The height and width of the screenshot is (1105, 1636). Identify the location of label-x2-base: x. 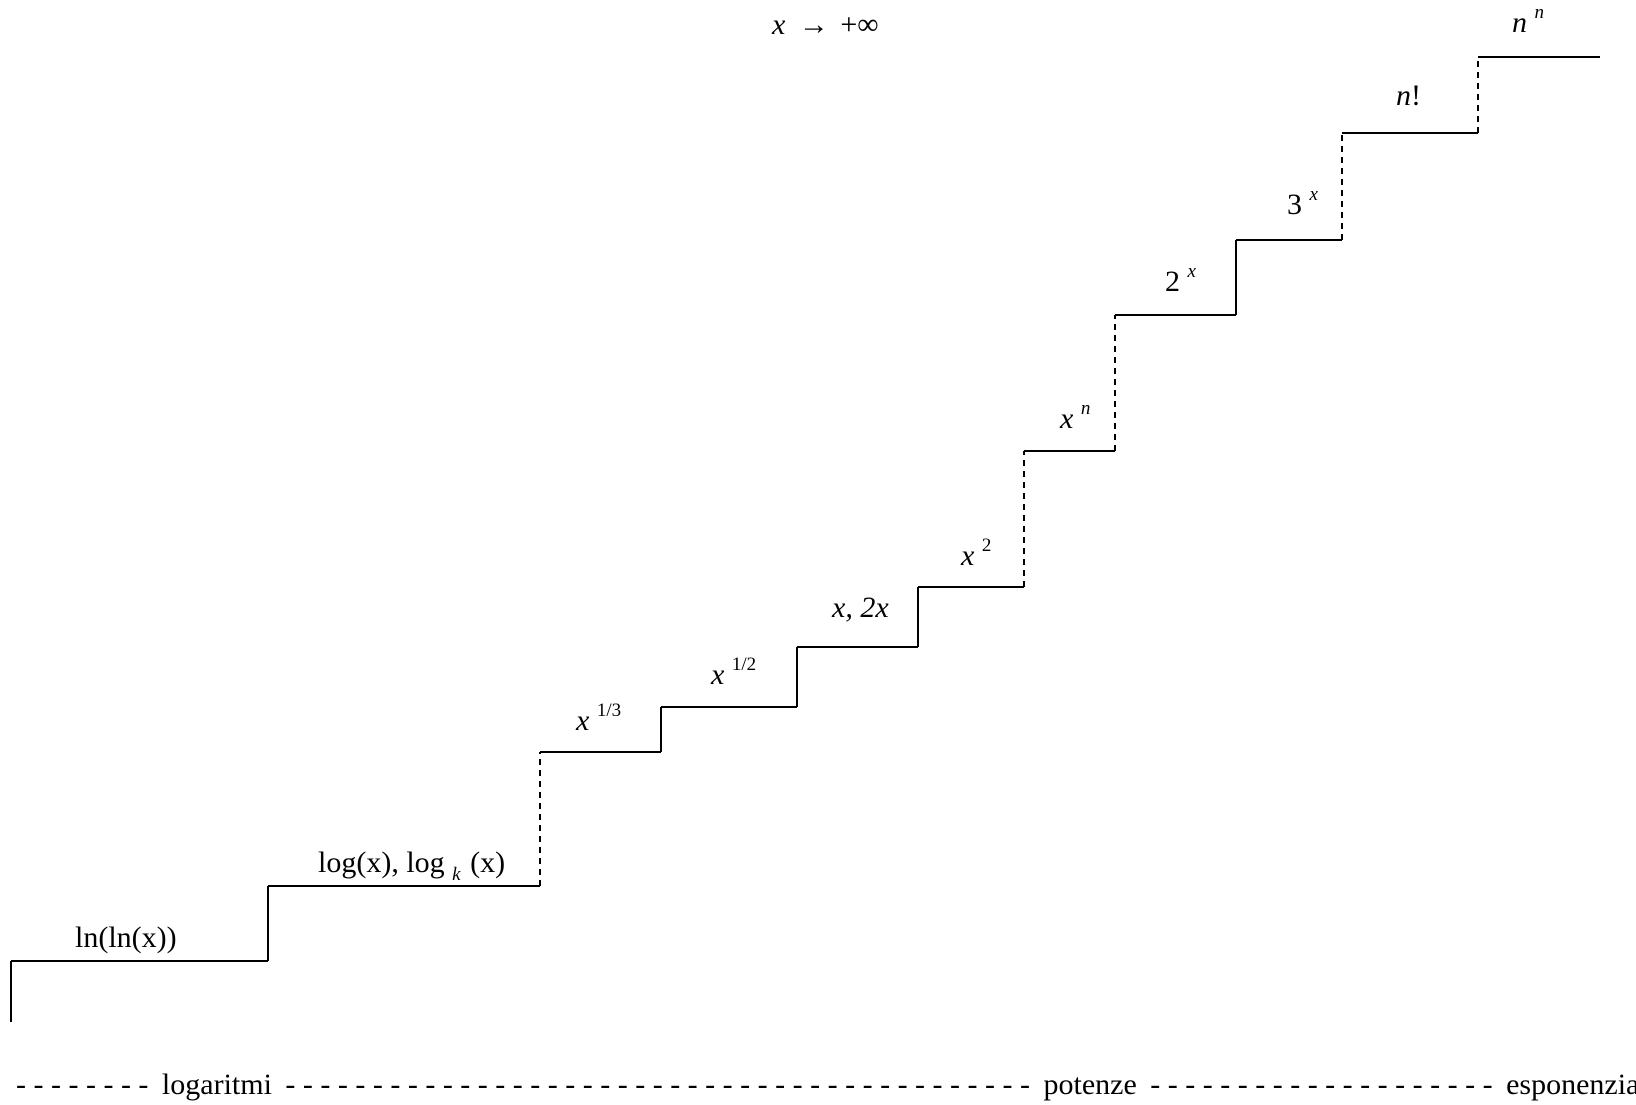
(967, 555).